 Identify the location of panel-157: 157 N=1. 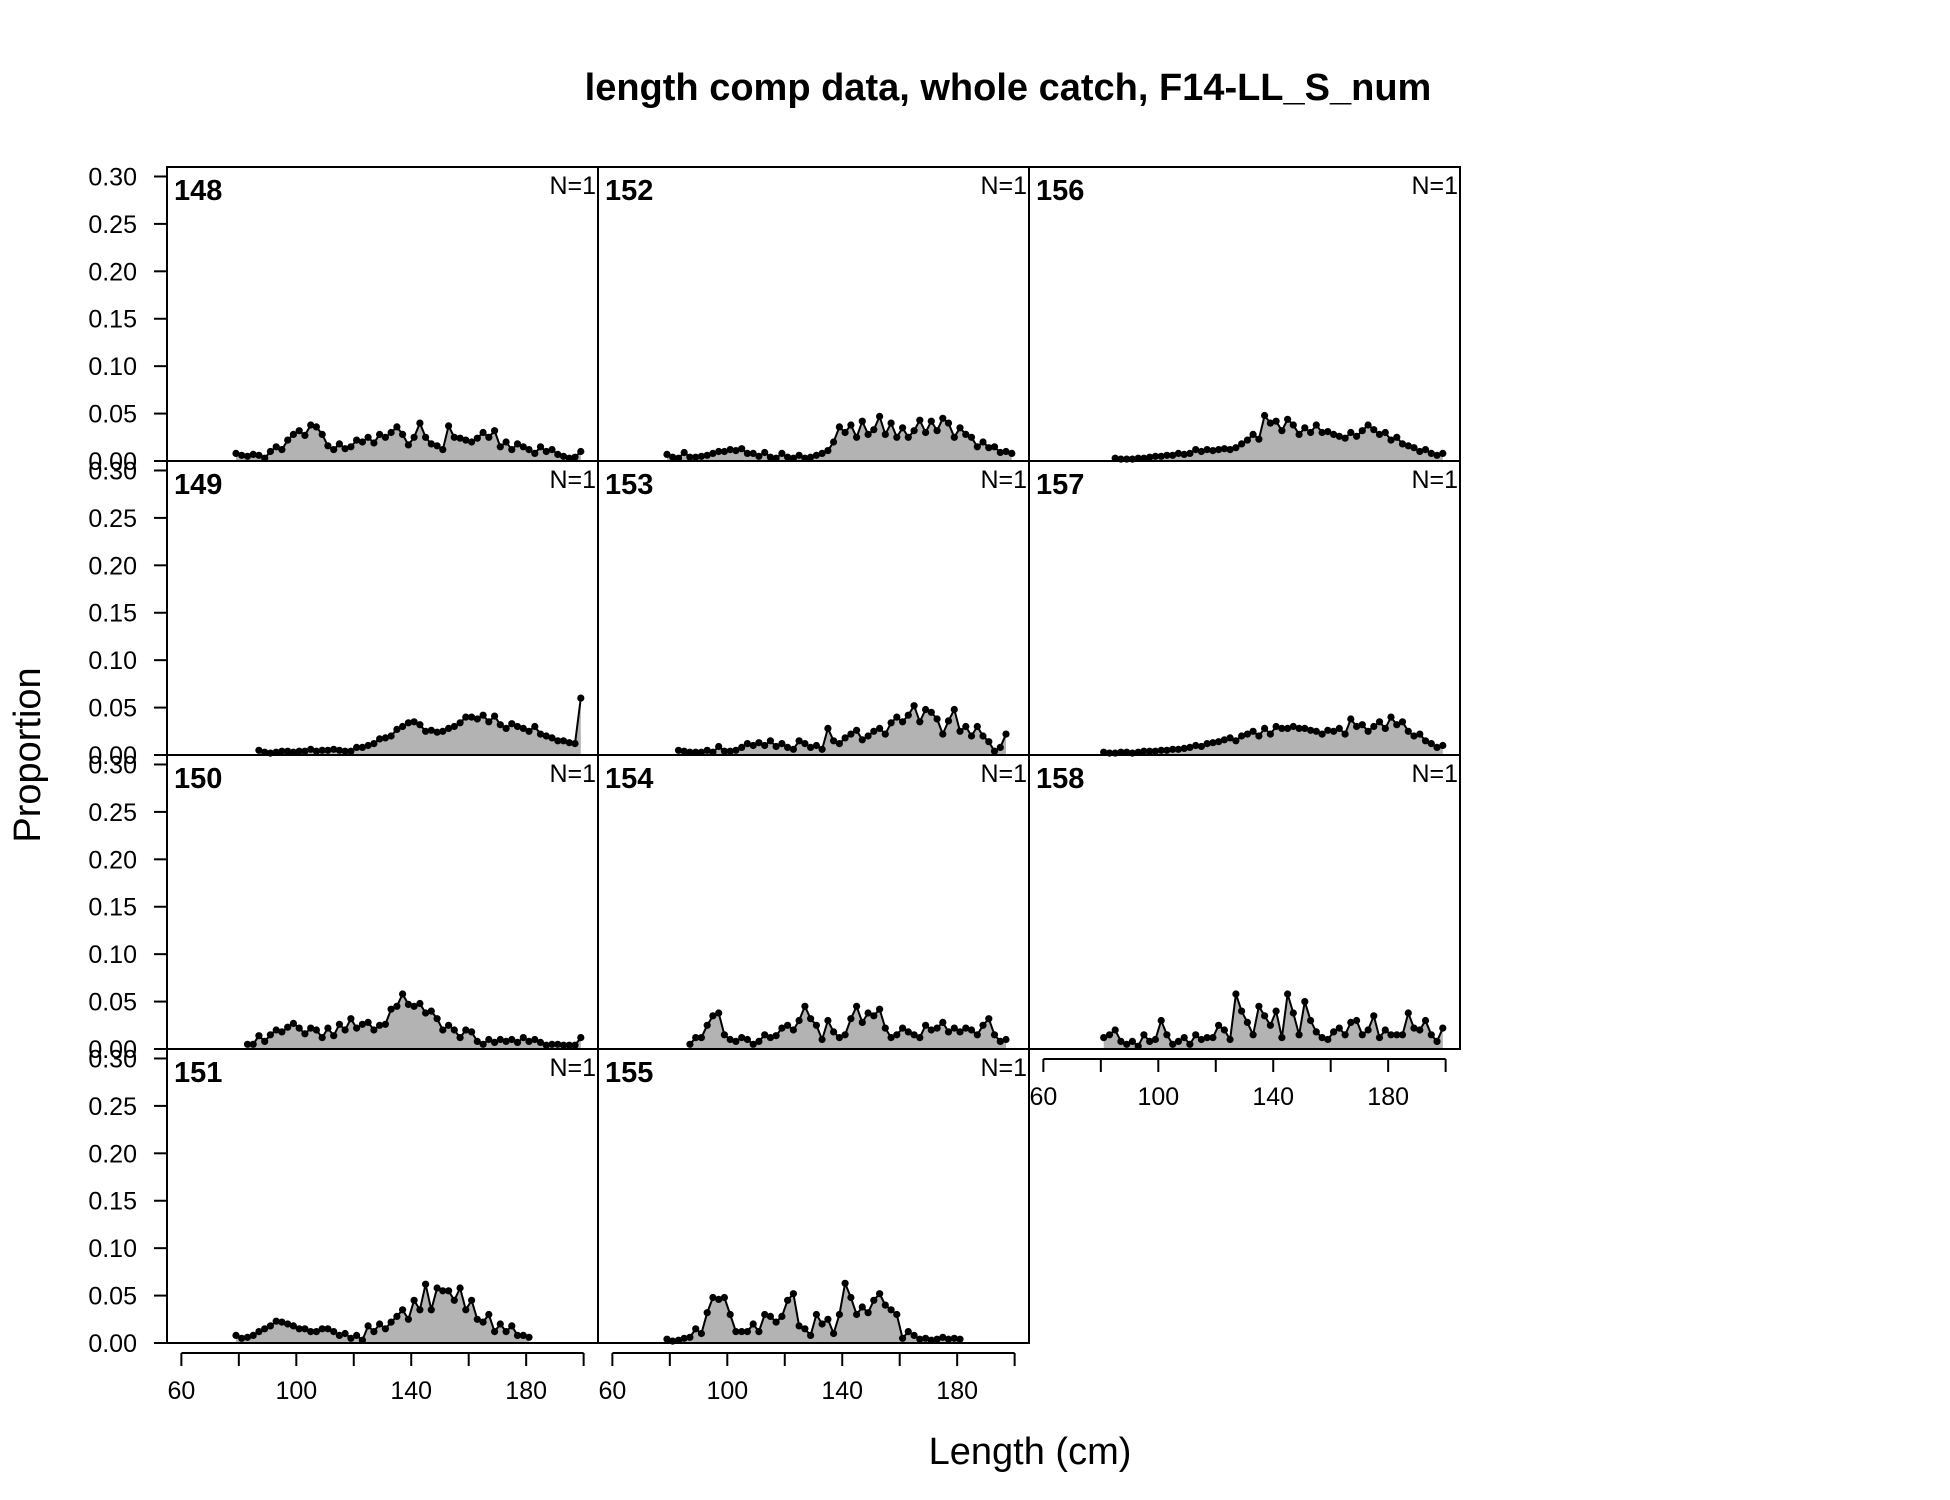
(1244, 608).